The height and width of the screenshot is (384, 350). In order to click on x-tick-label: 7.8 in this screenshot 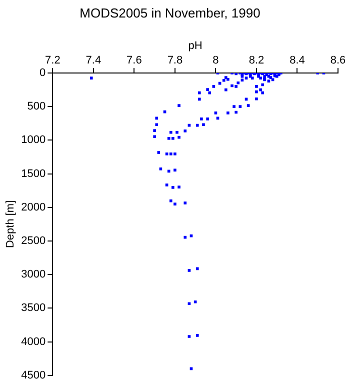, I will do `click(175, 60)`.